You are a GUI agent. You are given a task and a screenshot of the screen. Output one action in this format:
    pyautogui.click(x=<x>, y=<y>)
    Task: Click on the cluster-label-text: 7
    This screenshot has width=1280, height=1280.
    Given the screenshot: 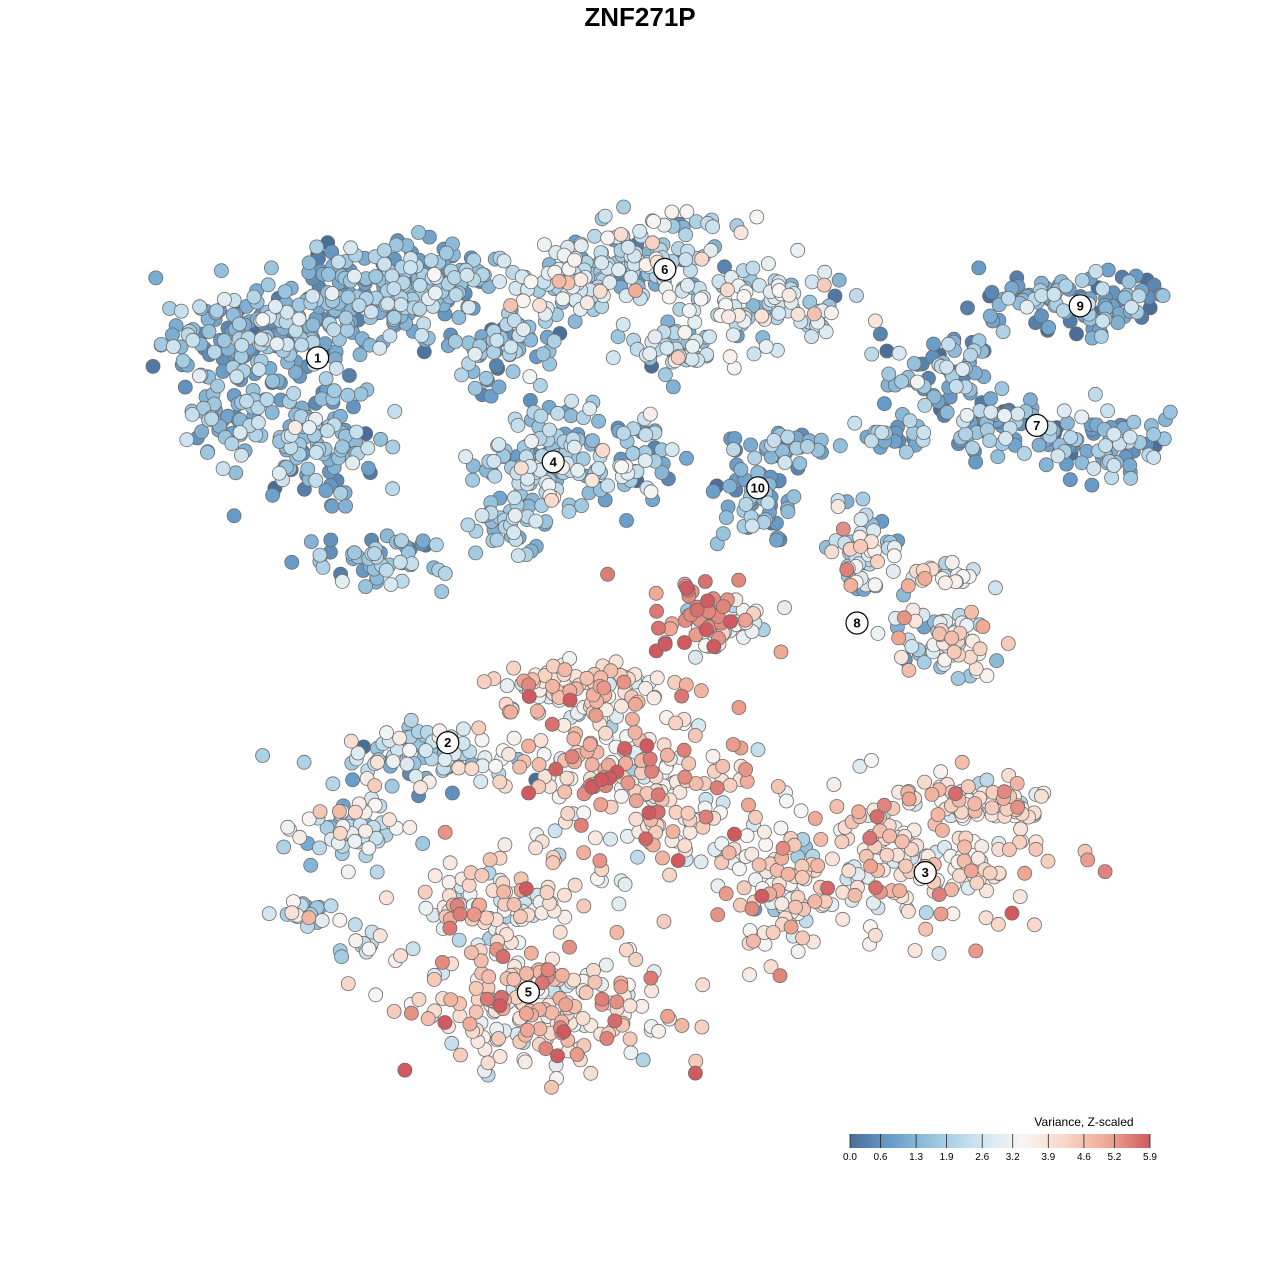 What is the action you would take?
    pyautogui.click(x=1036, y=425)
    